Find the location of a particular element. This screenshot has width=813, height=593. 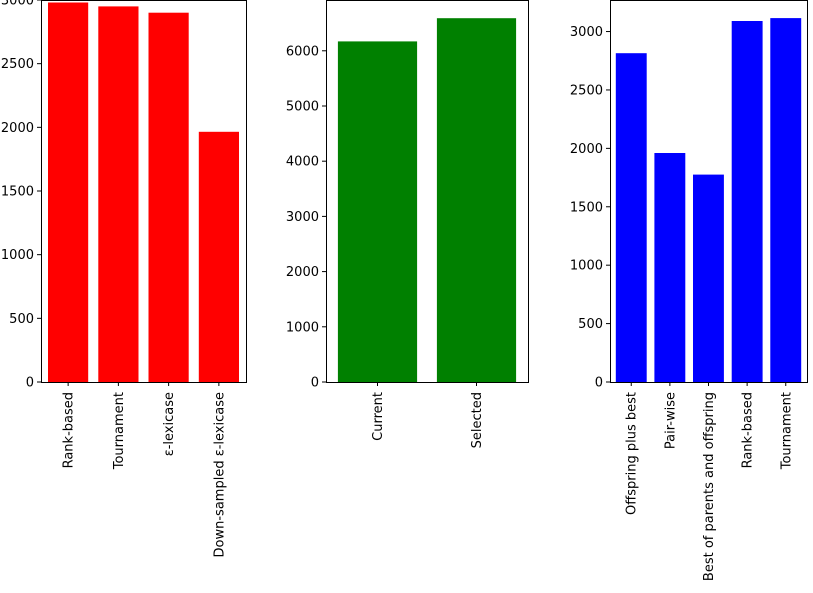

x-tick-label: Down-sampled ε-lexicase is located at coordinates (219, 474).